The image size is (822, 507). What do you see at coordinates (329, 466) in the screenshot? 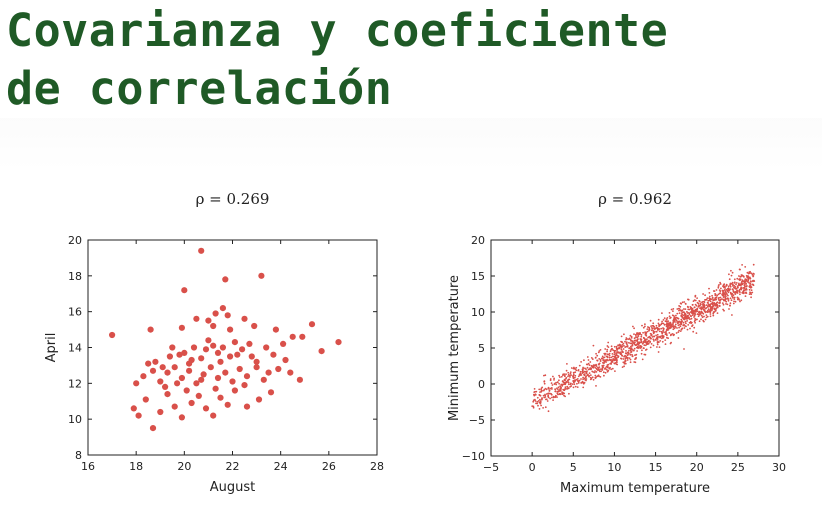
I see `x-tick-label: 26` at bounding box center [329, 466].